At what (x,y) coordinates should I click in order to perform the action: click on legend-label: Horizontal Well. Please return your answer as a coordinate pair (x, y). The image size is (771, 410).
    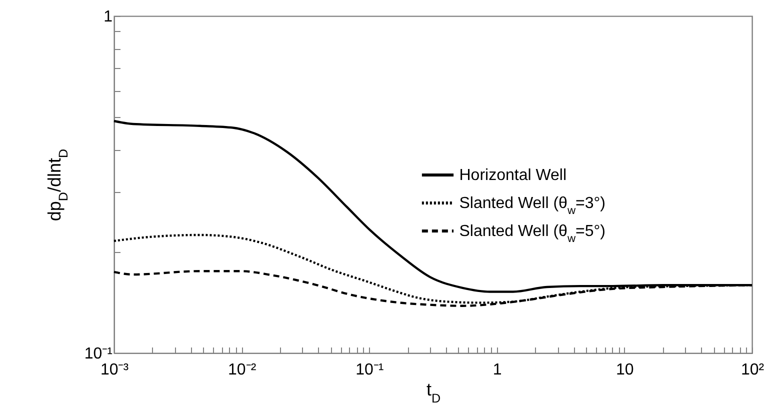
    Looking at the image, I should click on (513, 175).